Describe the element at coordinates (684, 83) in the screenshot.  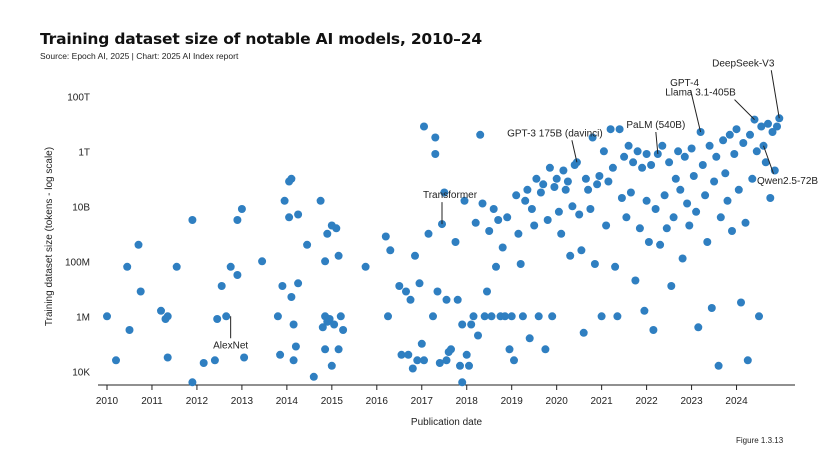
I see `annotation-label: GPT-4` at that location.